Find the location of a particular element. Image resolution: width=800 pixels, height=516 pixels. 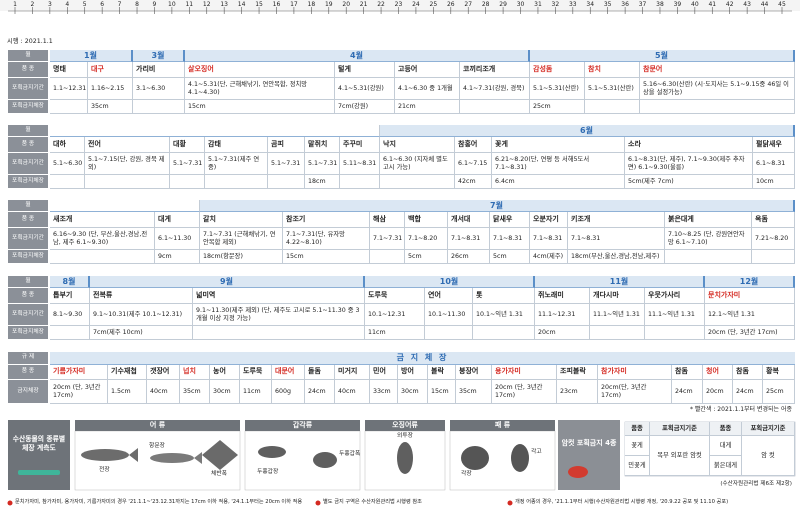

size-cell: 30cm is located at coordinates (413, 392).